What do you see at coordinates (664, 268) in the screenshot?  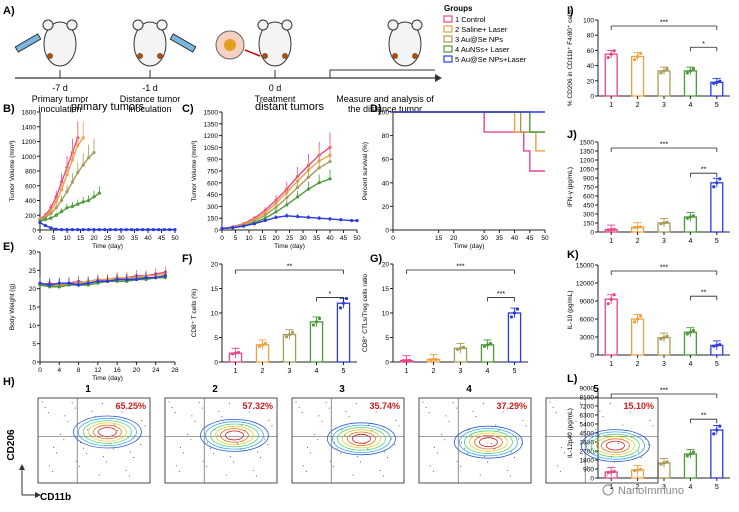 I see `significance-label: ***` at bounding box center [664, 268].